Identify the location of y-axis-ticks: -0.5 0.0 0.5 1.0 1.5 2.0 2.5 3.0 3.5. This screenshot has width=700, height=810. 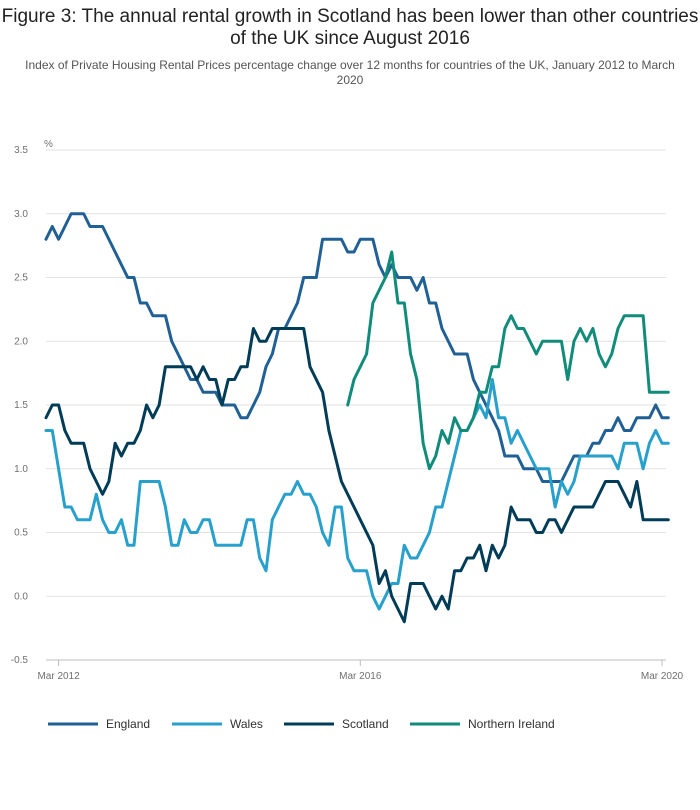
(20, 405).